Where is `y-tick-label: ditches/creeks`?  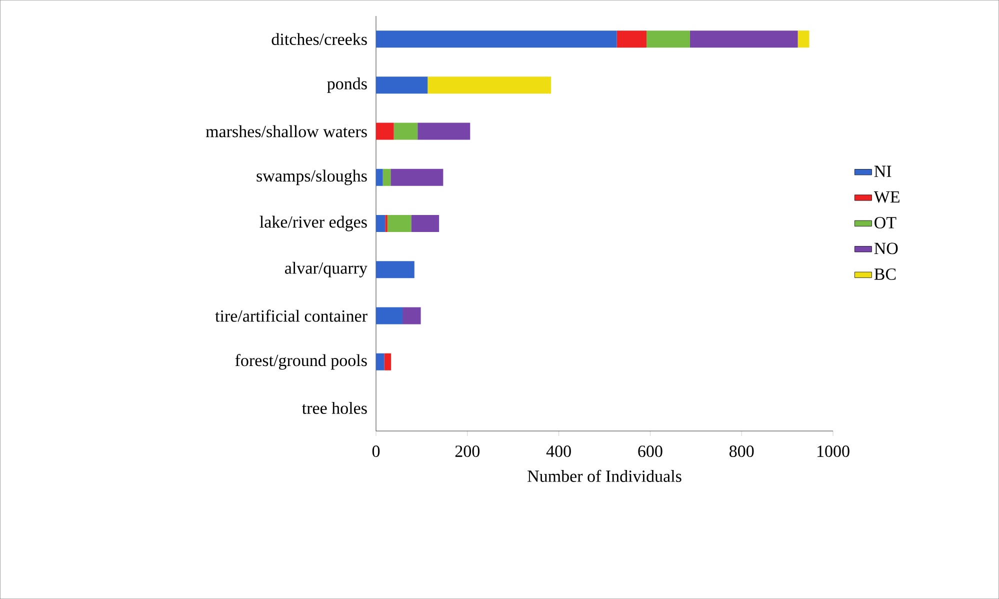
y-tick-label: ditches/creeks is located at coordinates (319, 39).